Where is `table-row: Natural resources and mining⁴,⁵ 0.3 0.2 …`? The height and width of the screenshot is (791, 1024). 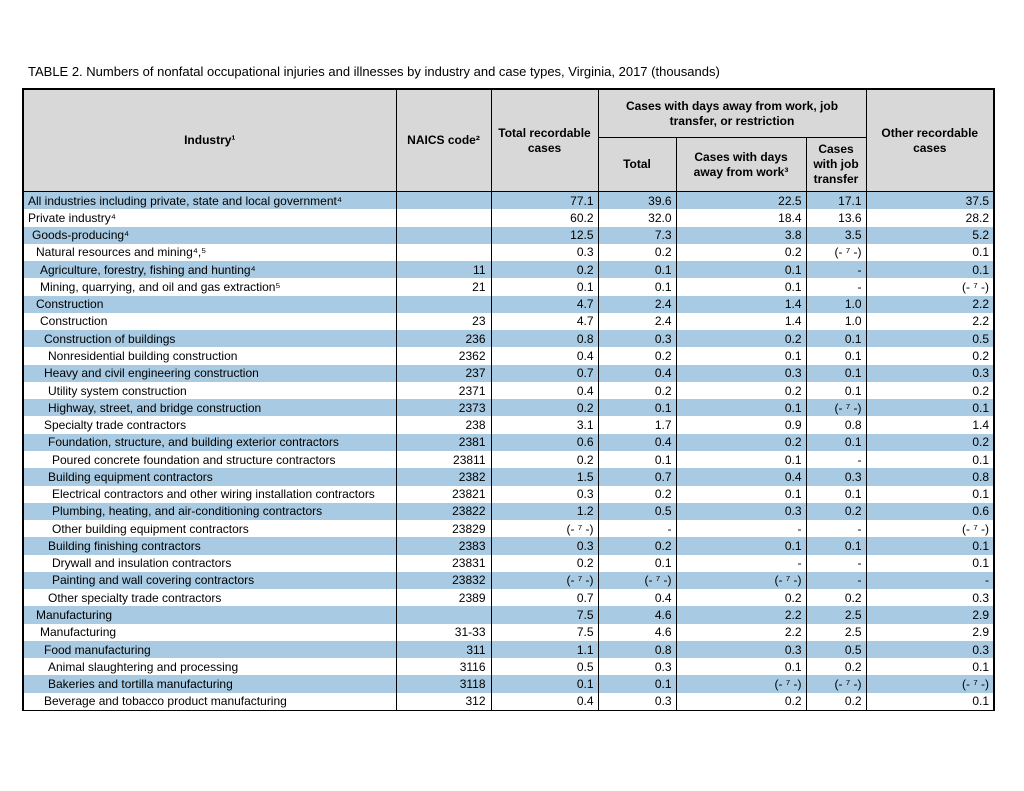 table-row: Natural resources and mining⁴,⁵ 0.3 0.2 … is located at coordinates (508, 252).